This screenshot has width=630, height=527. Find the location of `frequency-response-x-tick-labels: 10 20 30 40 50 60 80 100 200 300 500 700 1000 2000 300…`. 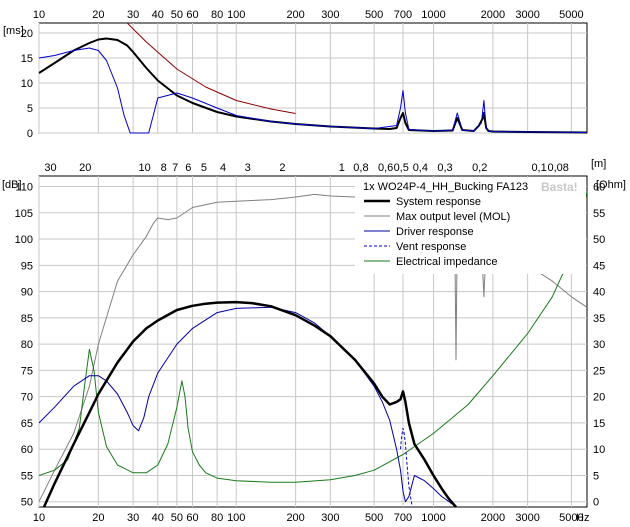

frequency-response-x-tick-labels: 10 20 30 40 50 60 80 100 200 300 500 700 1000 2000 300… is located at coordinates (308, 518).